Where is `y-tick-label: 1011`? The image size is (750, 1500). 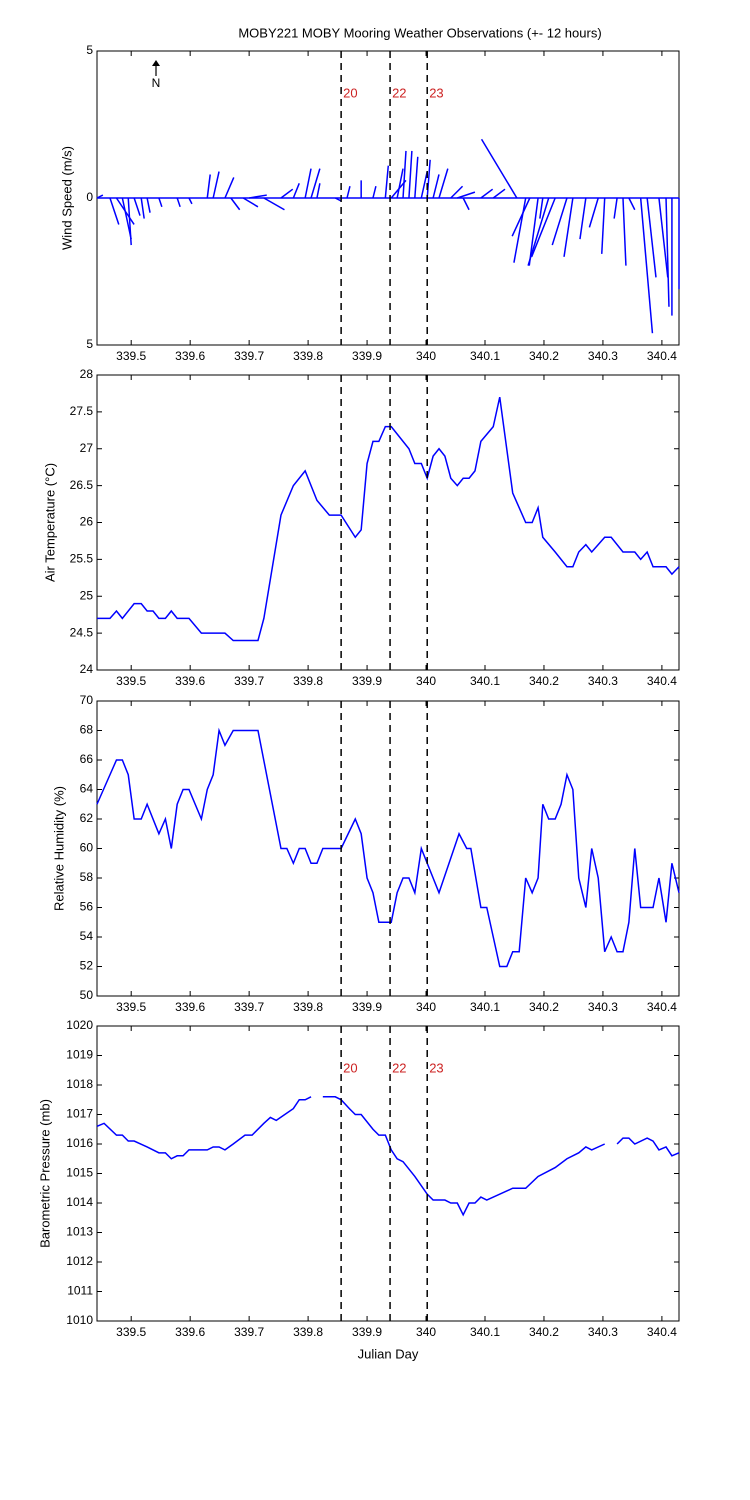 y-tick-label: 1011 is located at coordinates (80, 1291).